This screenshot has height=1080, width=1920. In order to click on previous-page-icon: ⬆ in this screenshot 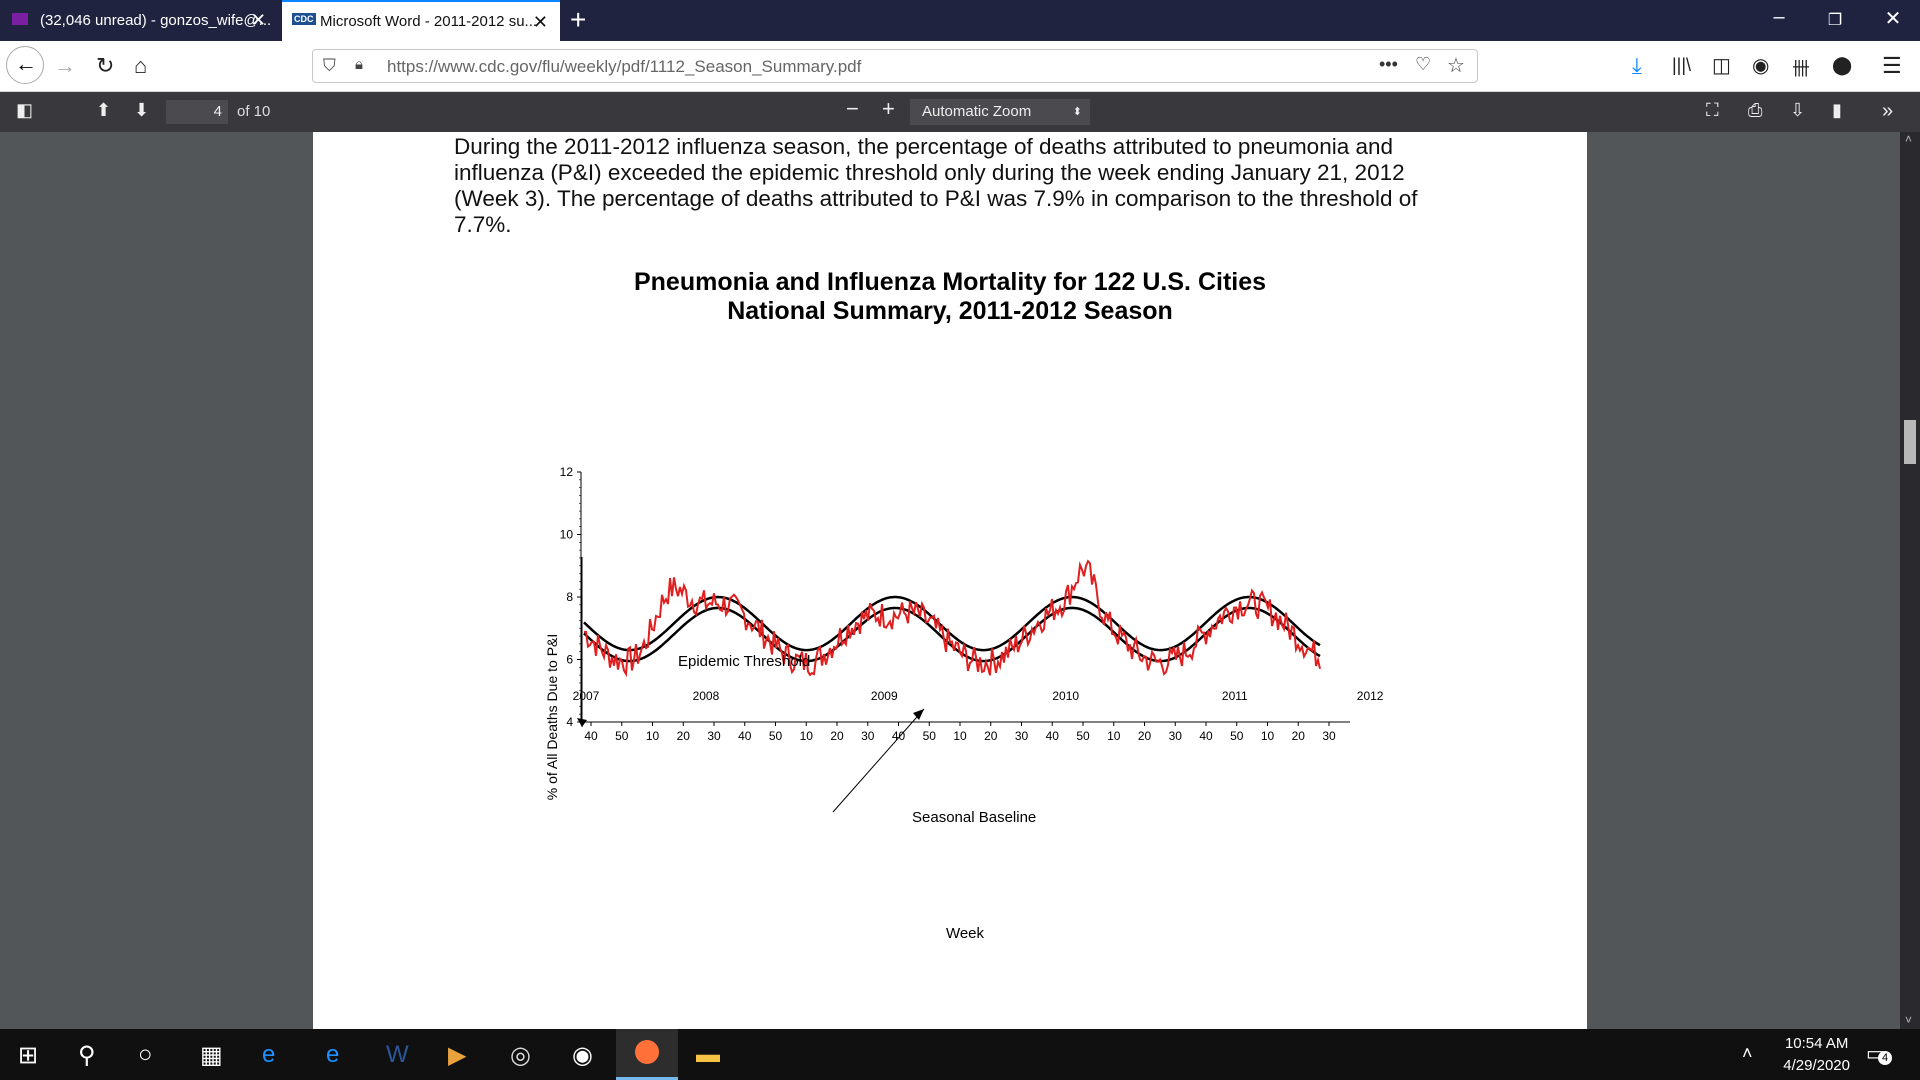, I will do `click(104, 110)`.